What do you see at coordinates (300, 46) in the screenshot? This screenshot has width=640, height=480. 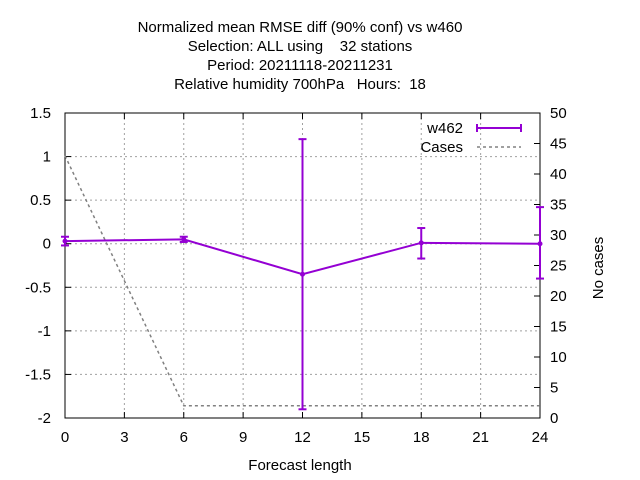 I see `title-line-2: Selection: ALL using 32 stations` at bounding box center [300, 46].